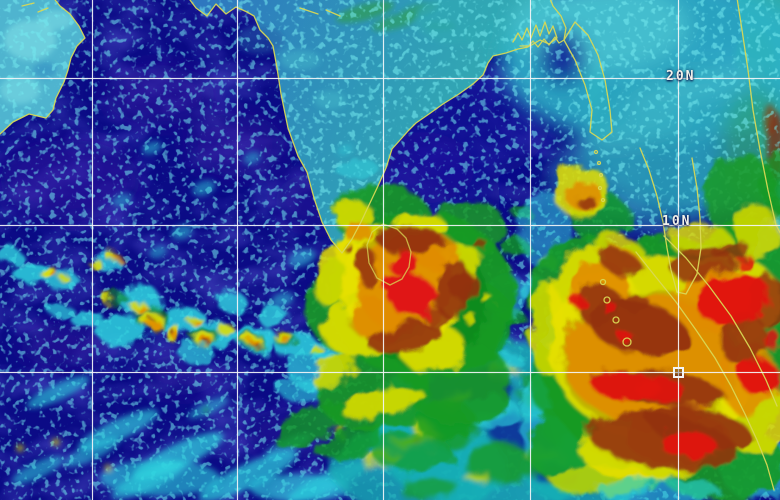 The width and height of the screenshot is (780, 500). I want to click on itcz-convective-band, so click(174, 306).